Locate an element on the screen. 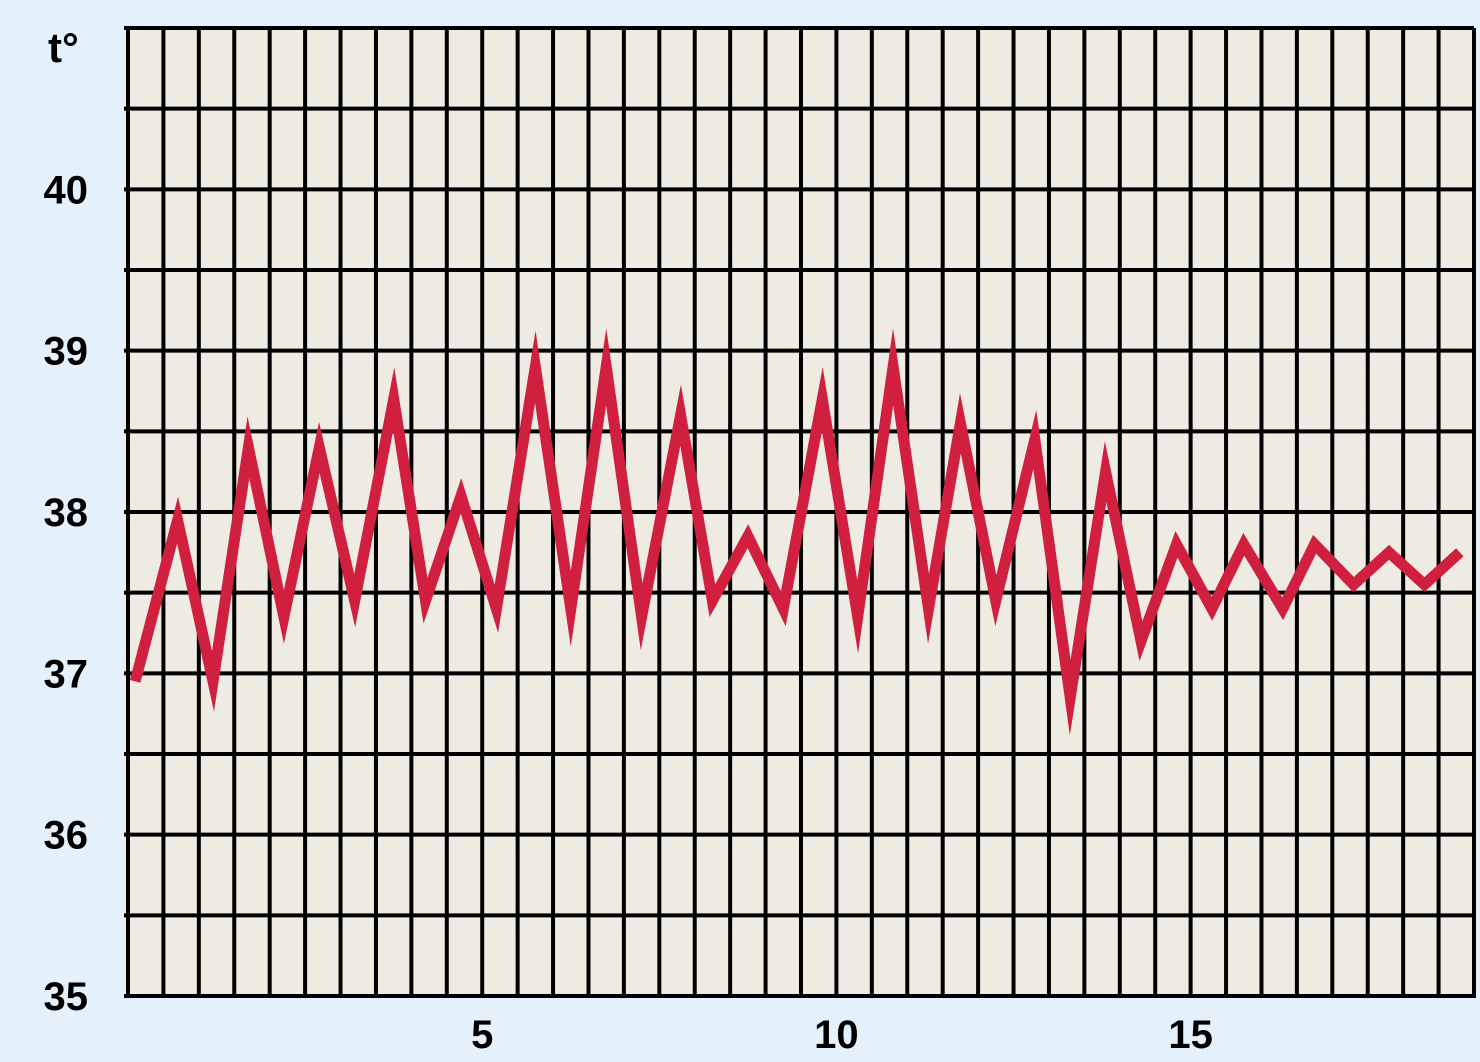 The height and width of the screenshot is (1062, 1480). x-tick-label: 10 is located at coordinates (836, 1035).